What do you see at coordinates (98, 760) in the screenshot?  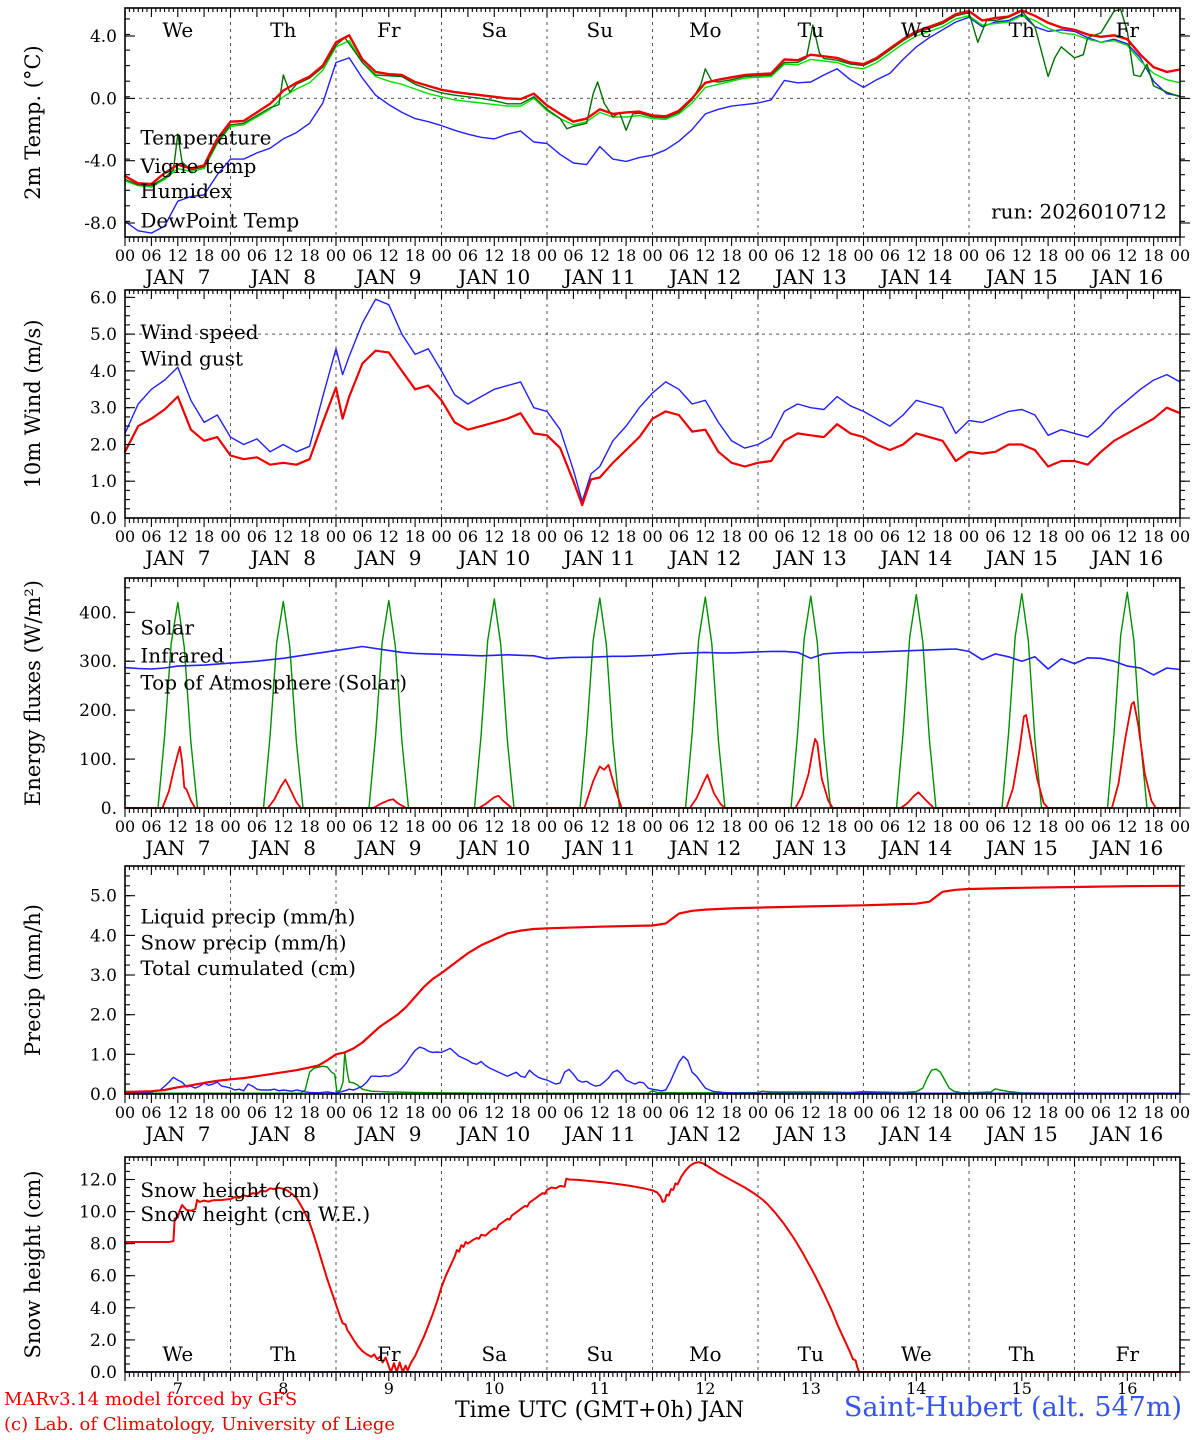 I see `y-tick-label: 100.` at bounding box center [98, 760].